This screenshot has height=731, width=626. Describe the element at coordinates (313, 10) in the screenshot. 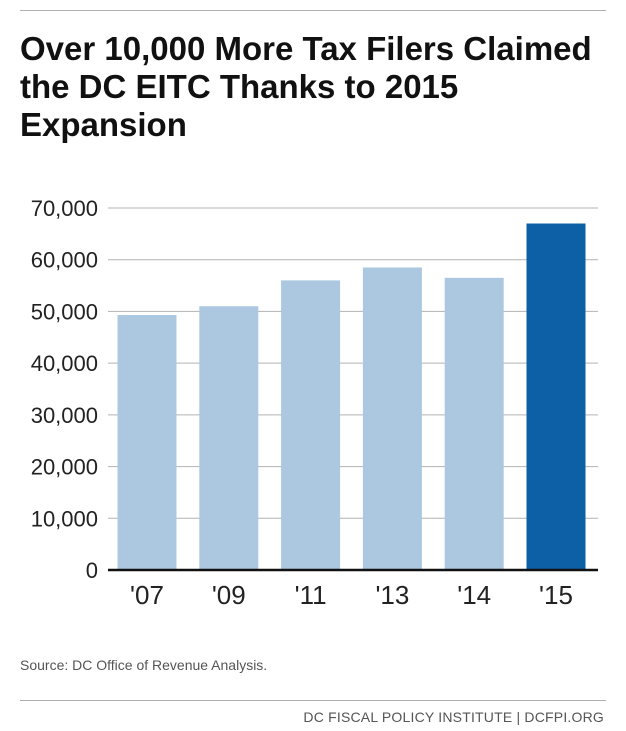

I see `top-divider` at that location.